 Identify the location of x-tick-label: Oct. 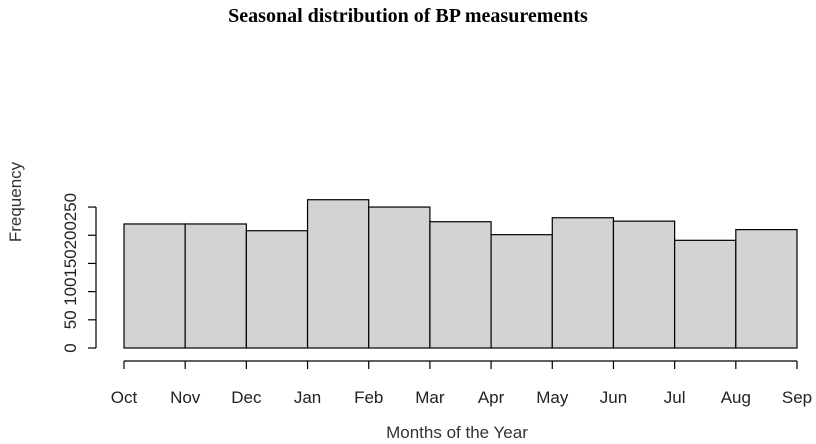
(124, 397).